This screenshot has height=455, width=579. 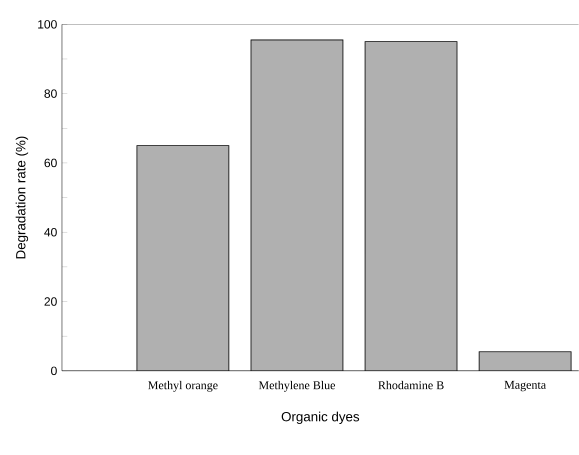 What do you see at coordinates (50, 93) in the screenshot?
I see `y-tick-label: 80` at bounding box center [50, 93].